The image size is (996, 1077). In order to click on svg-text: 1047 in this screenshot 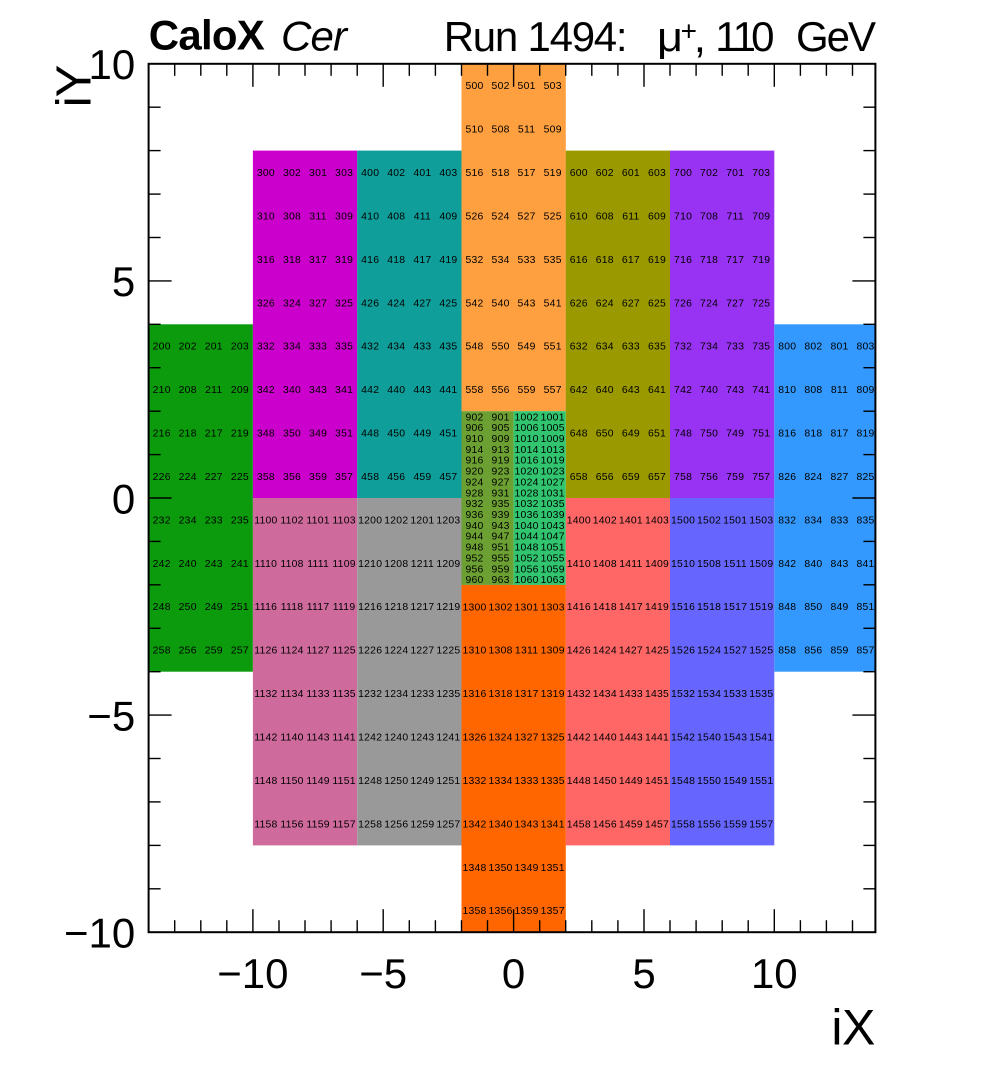, I will do `click(553, 537)`.